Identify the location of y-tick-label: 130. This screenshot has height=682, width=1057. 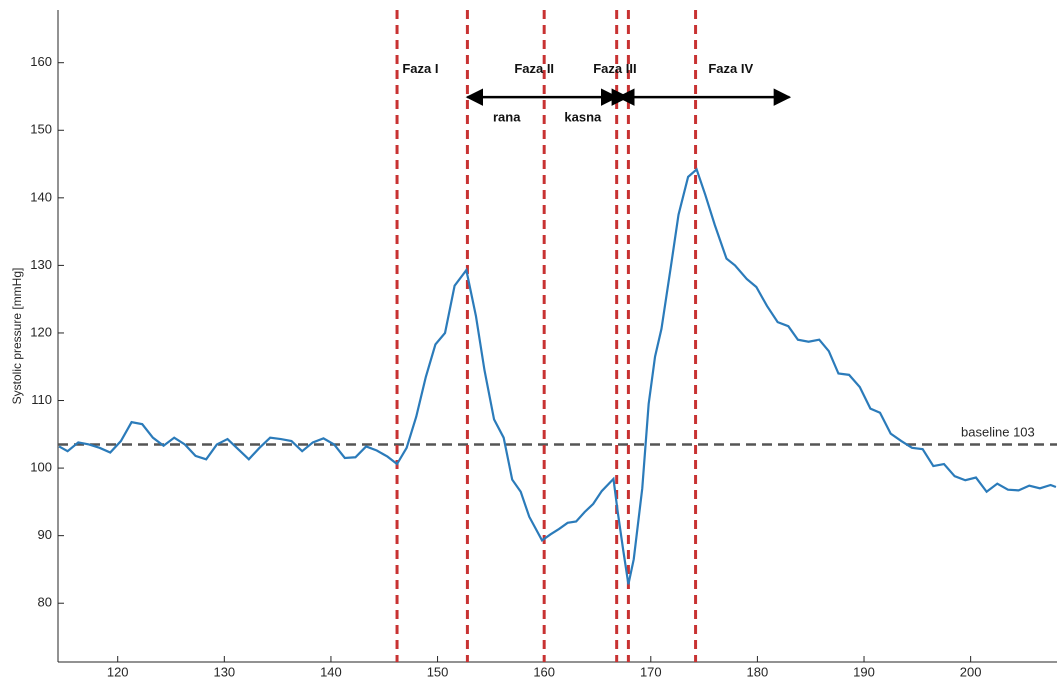
(41, 264).